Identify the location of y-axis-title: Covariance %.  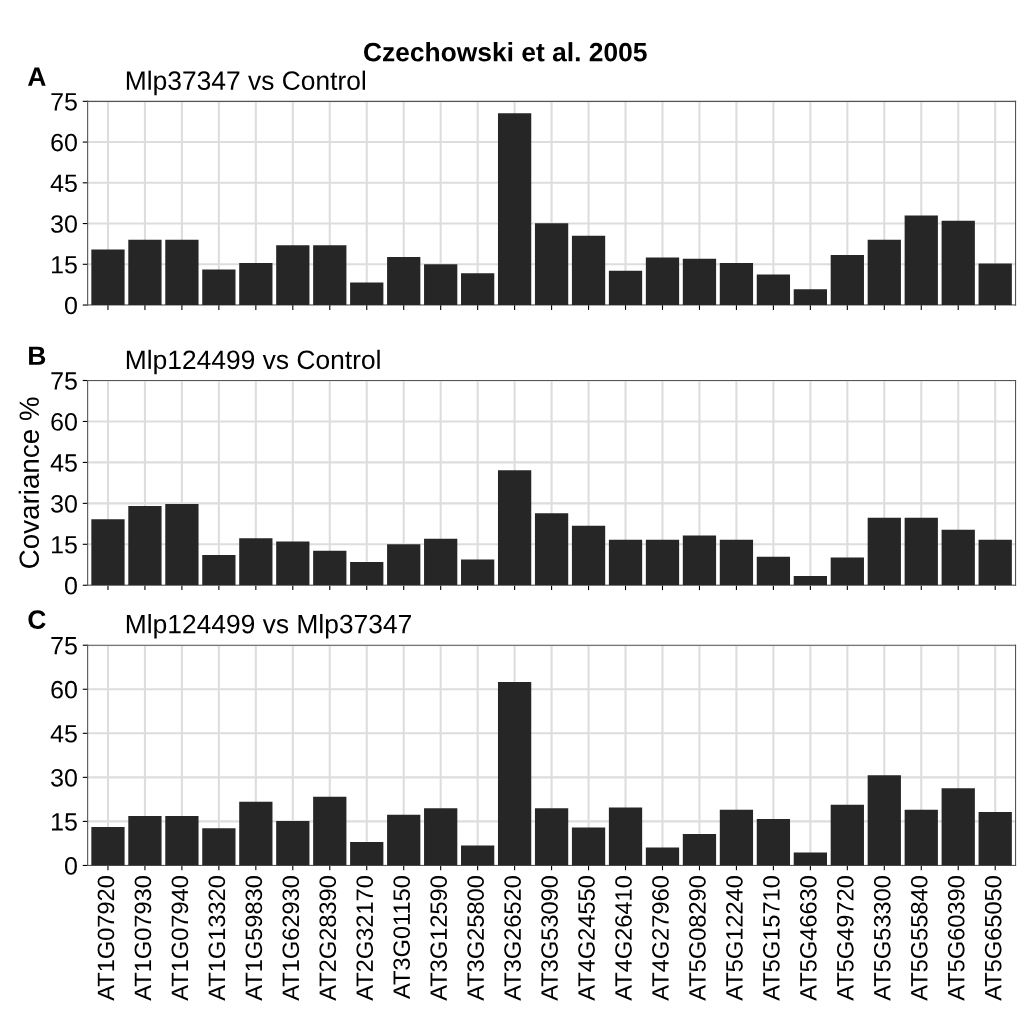
(29, 482).